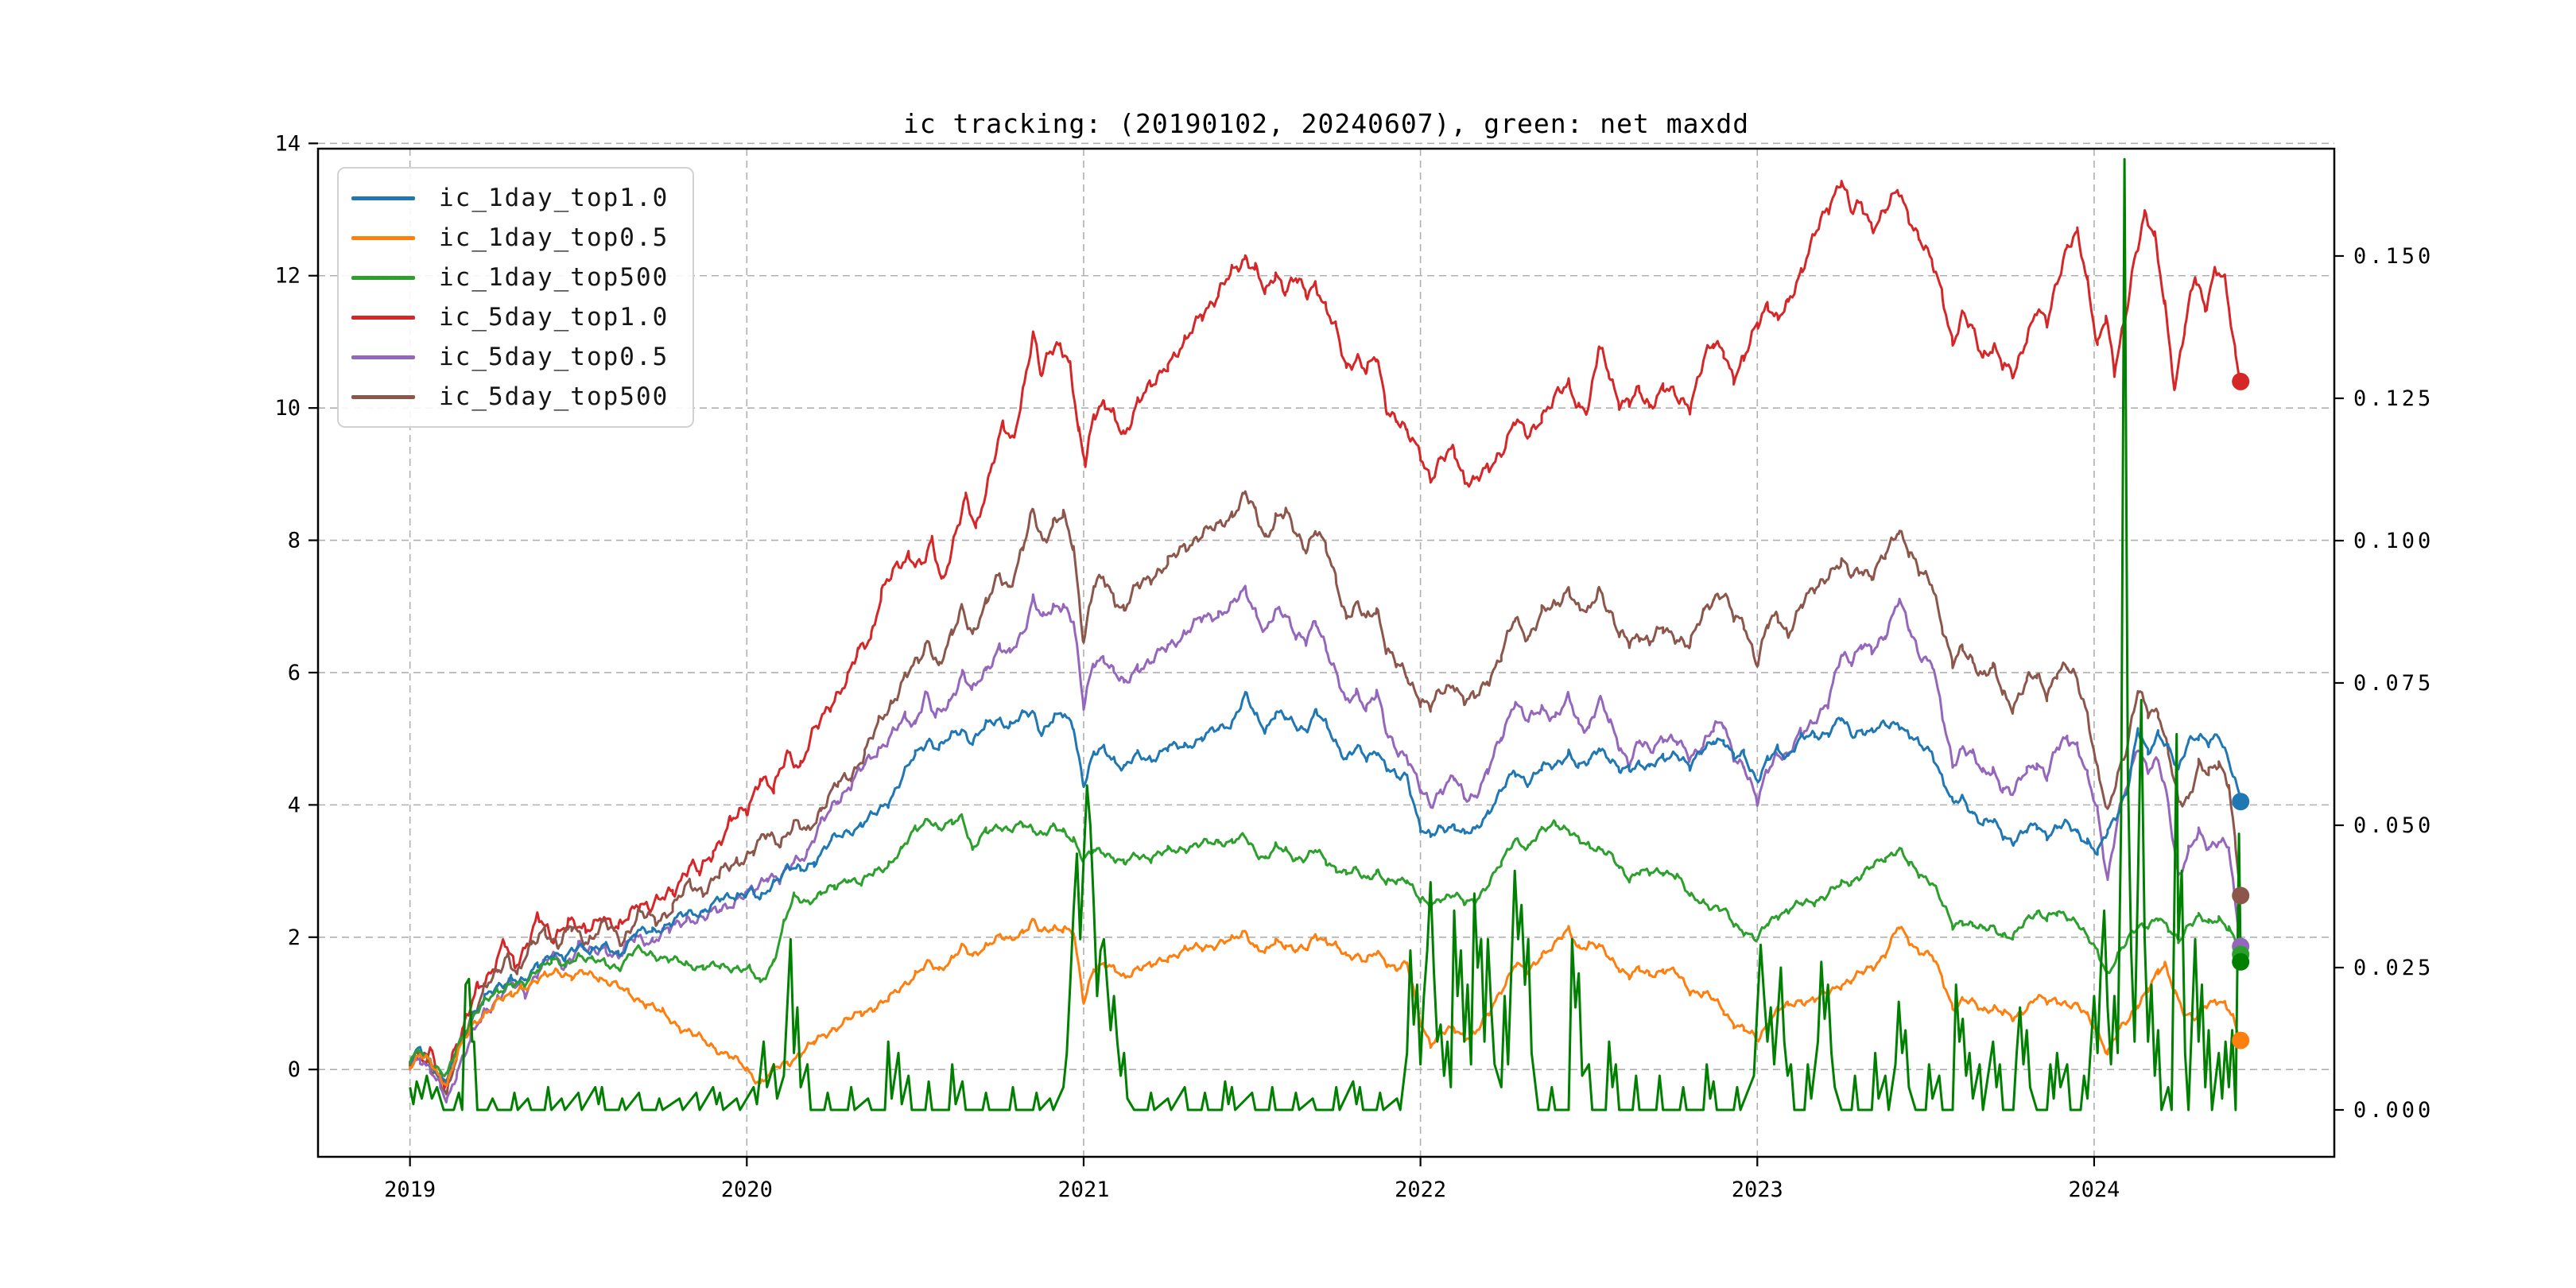 The height and width of the screenshot is (1288, 2576). I want to click on y-right-tick-label: 0.000, so click(2394, 1110).